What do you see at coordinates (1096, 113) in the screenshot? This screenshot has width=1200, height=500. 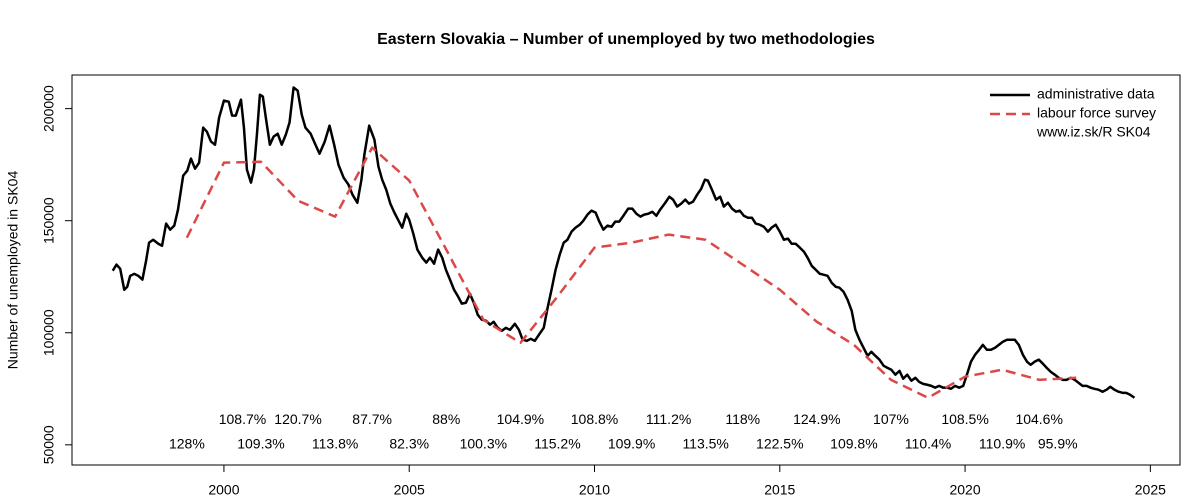 I see `legend-label: labour force survey` at bounding box center [1096, 113].